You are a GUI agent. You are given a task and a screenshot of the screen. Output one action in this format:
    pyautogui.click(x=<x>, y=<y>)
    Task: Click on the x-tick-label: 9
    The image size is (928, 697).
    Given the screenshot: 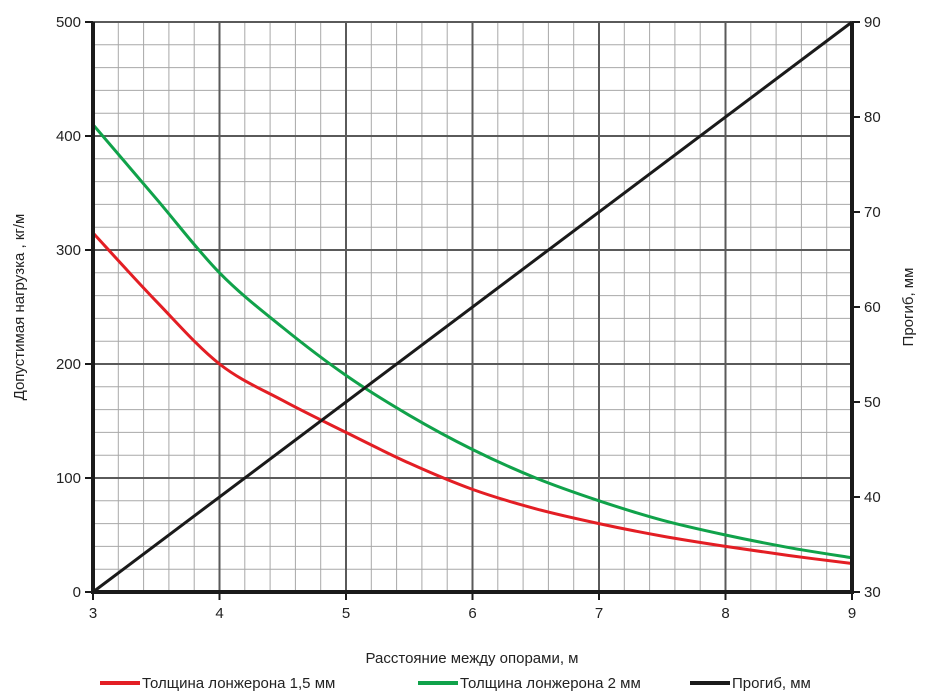 What is the action you would take?
    pyautogui.click(x=852, y=613)
    